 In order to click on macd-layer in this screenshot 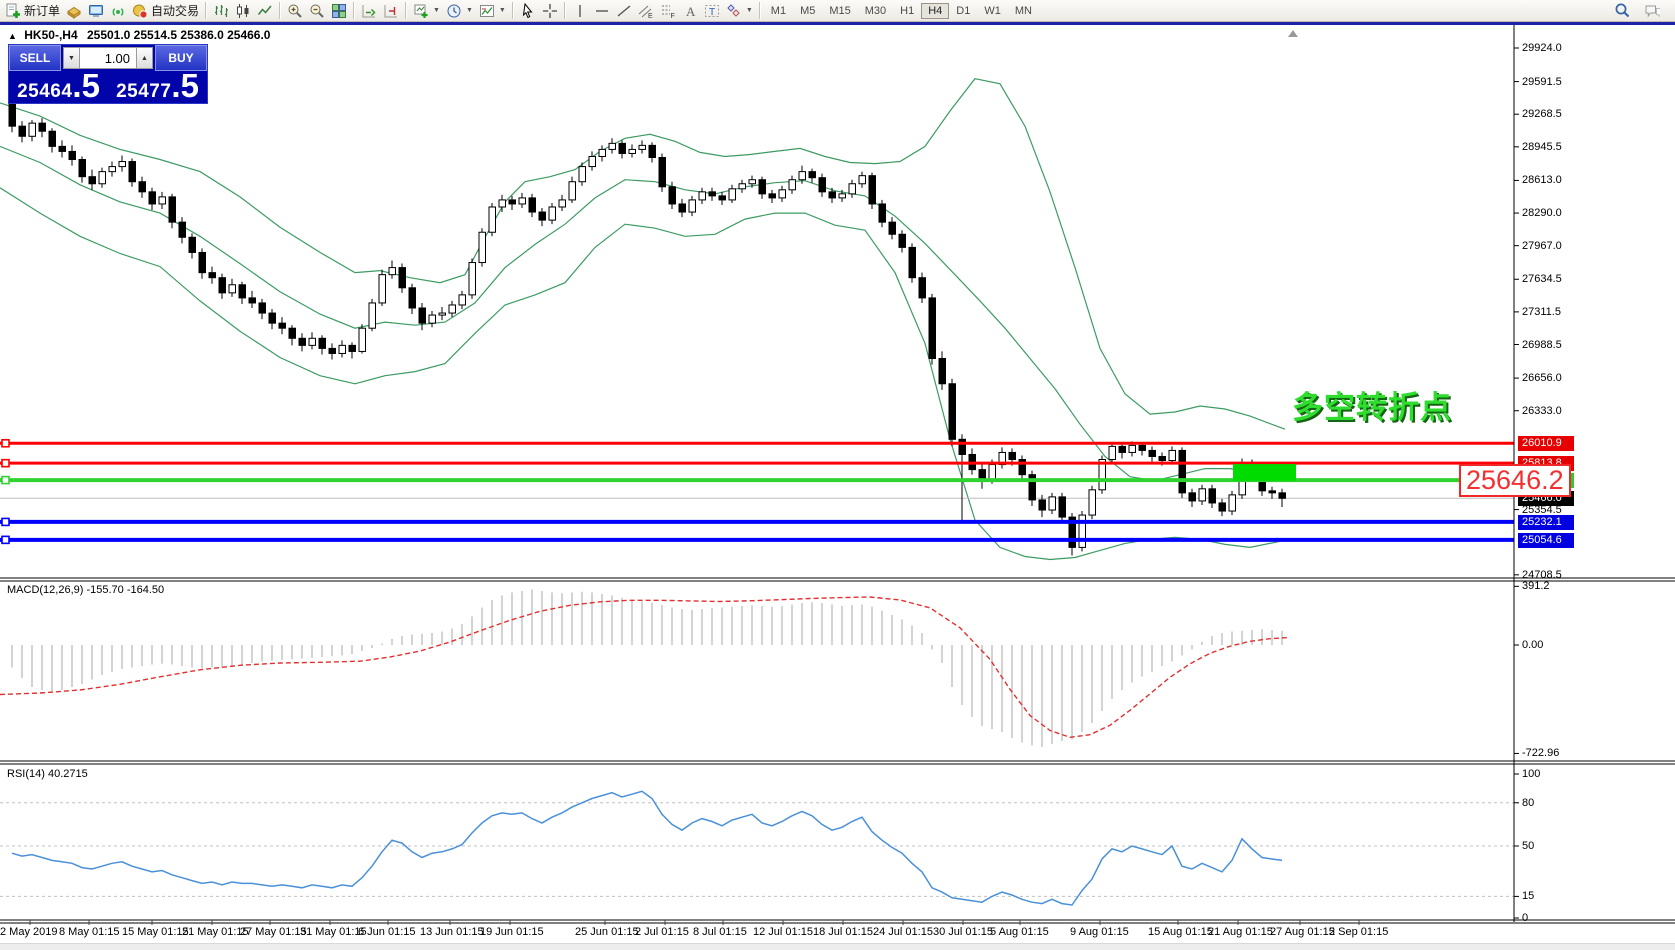, I will do `click(645, 668)`.